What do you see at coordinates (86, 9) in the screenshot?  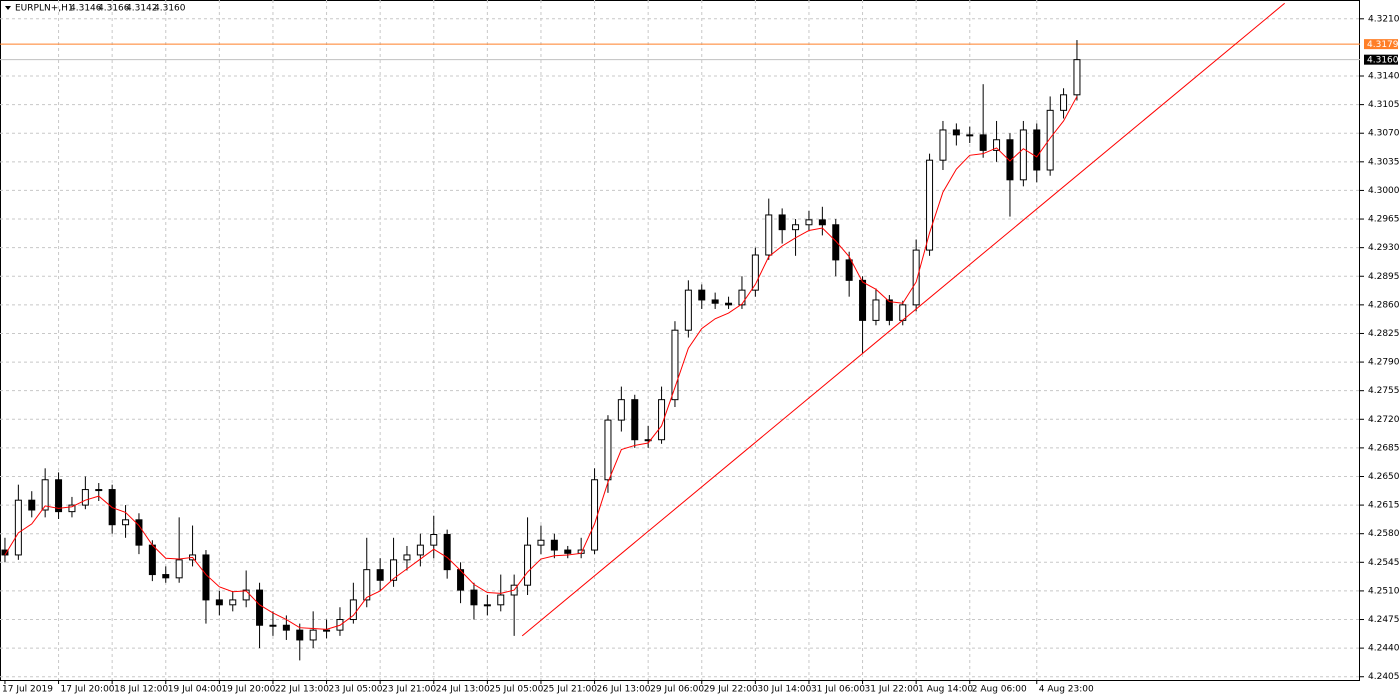 I see `quote-open: 4.3146` at bounding box center [86, 9].